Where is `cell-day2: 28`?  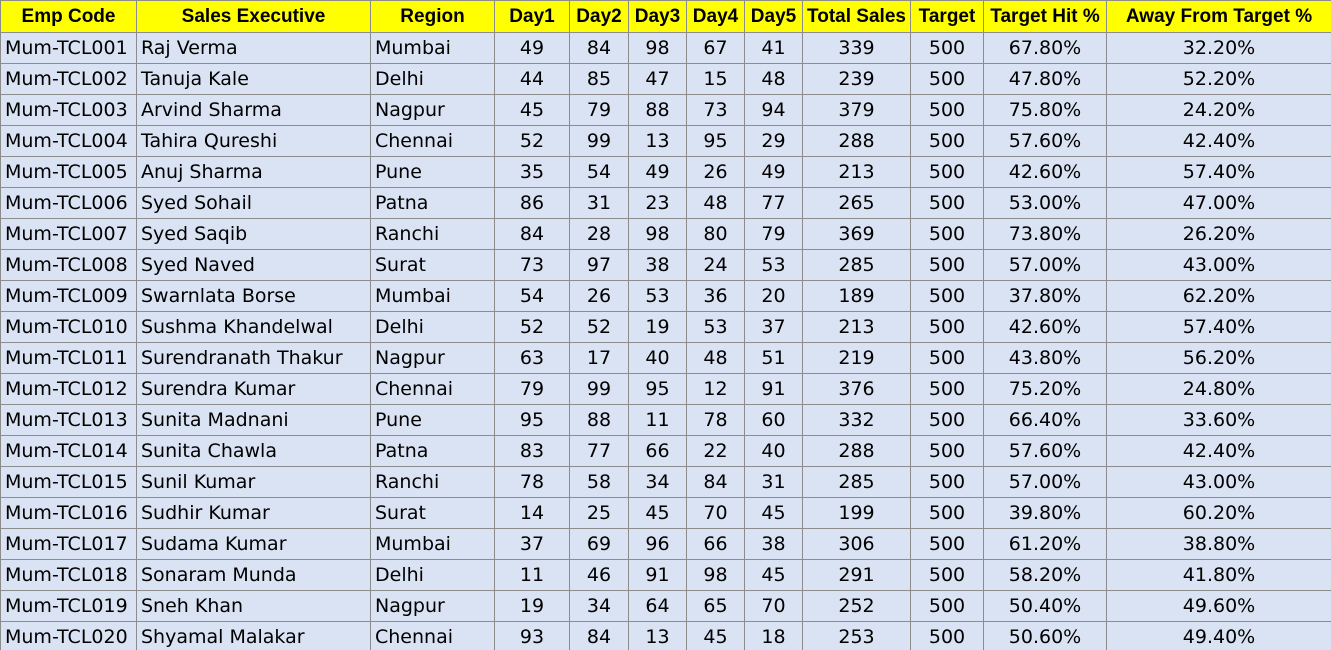
cell-day2: 28 is located at coordinates (599, 234).